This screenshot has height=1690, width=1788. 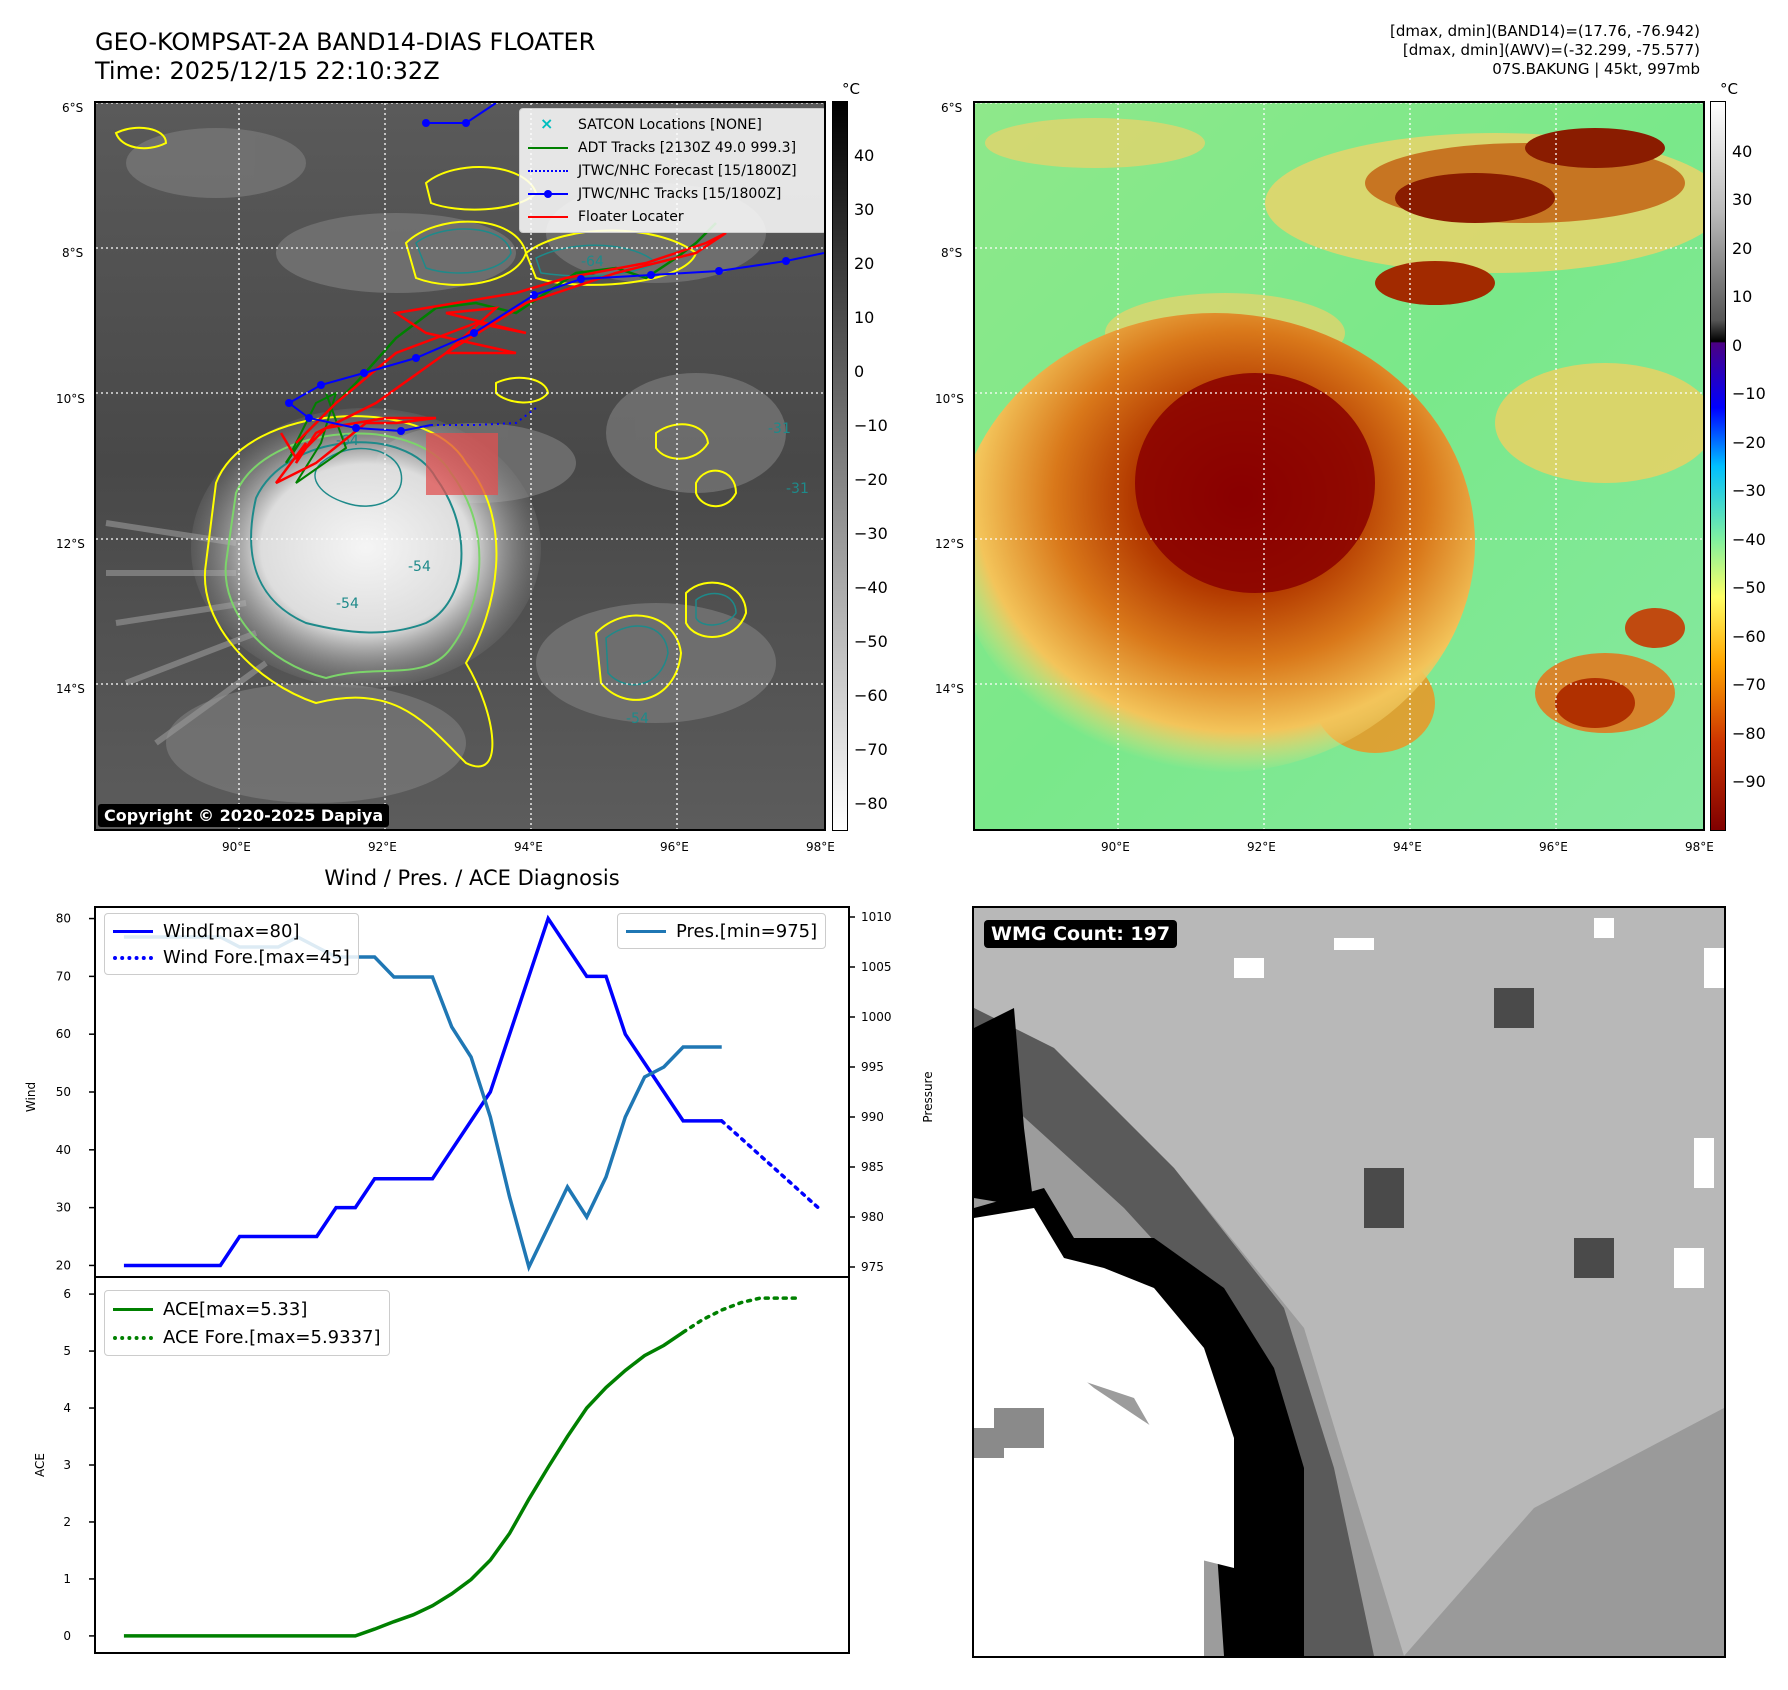 I want to click on legend-entry-jtwc-tracks: JTWC/NHC Tracks [15/1800Z], so click(x=673, y=193).